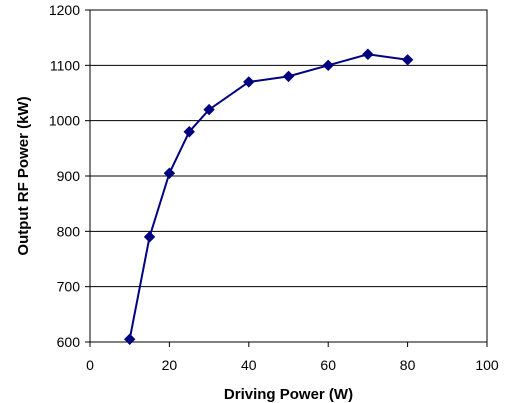 Image resolution: width=507 pixels, height=403 pixels. What do you see at coordinates (288, 394) in the screenshot?
I see `x-axis-title: Driving Power (W)` at bounding box center [288, 394].